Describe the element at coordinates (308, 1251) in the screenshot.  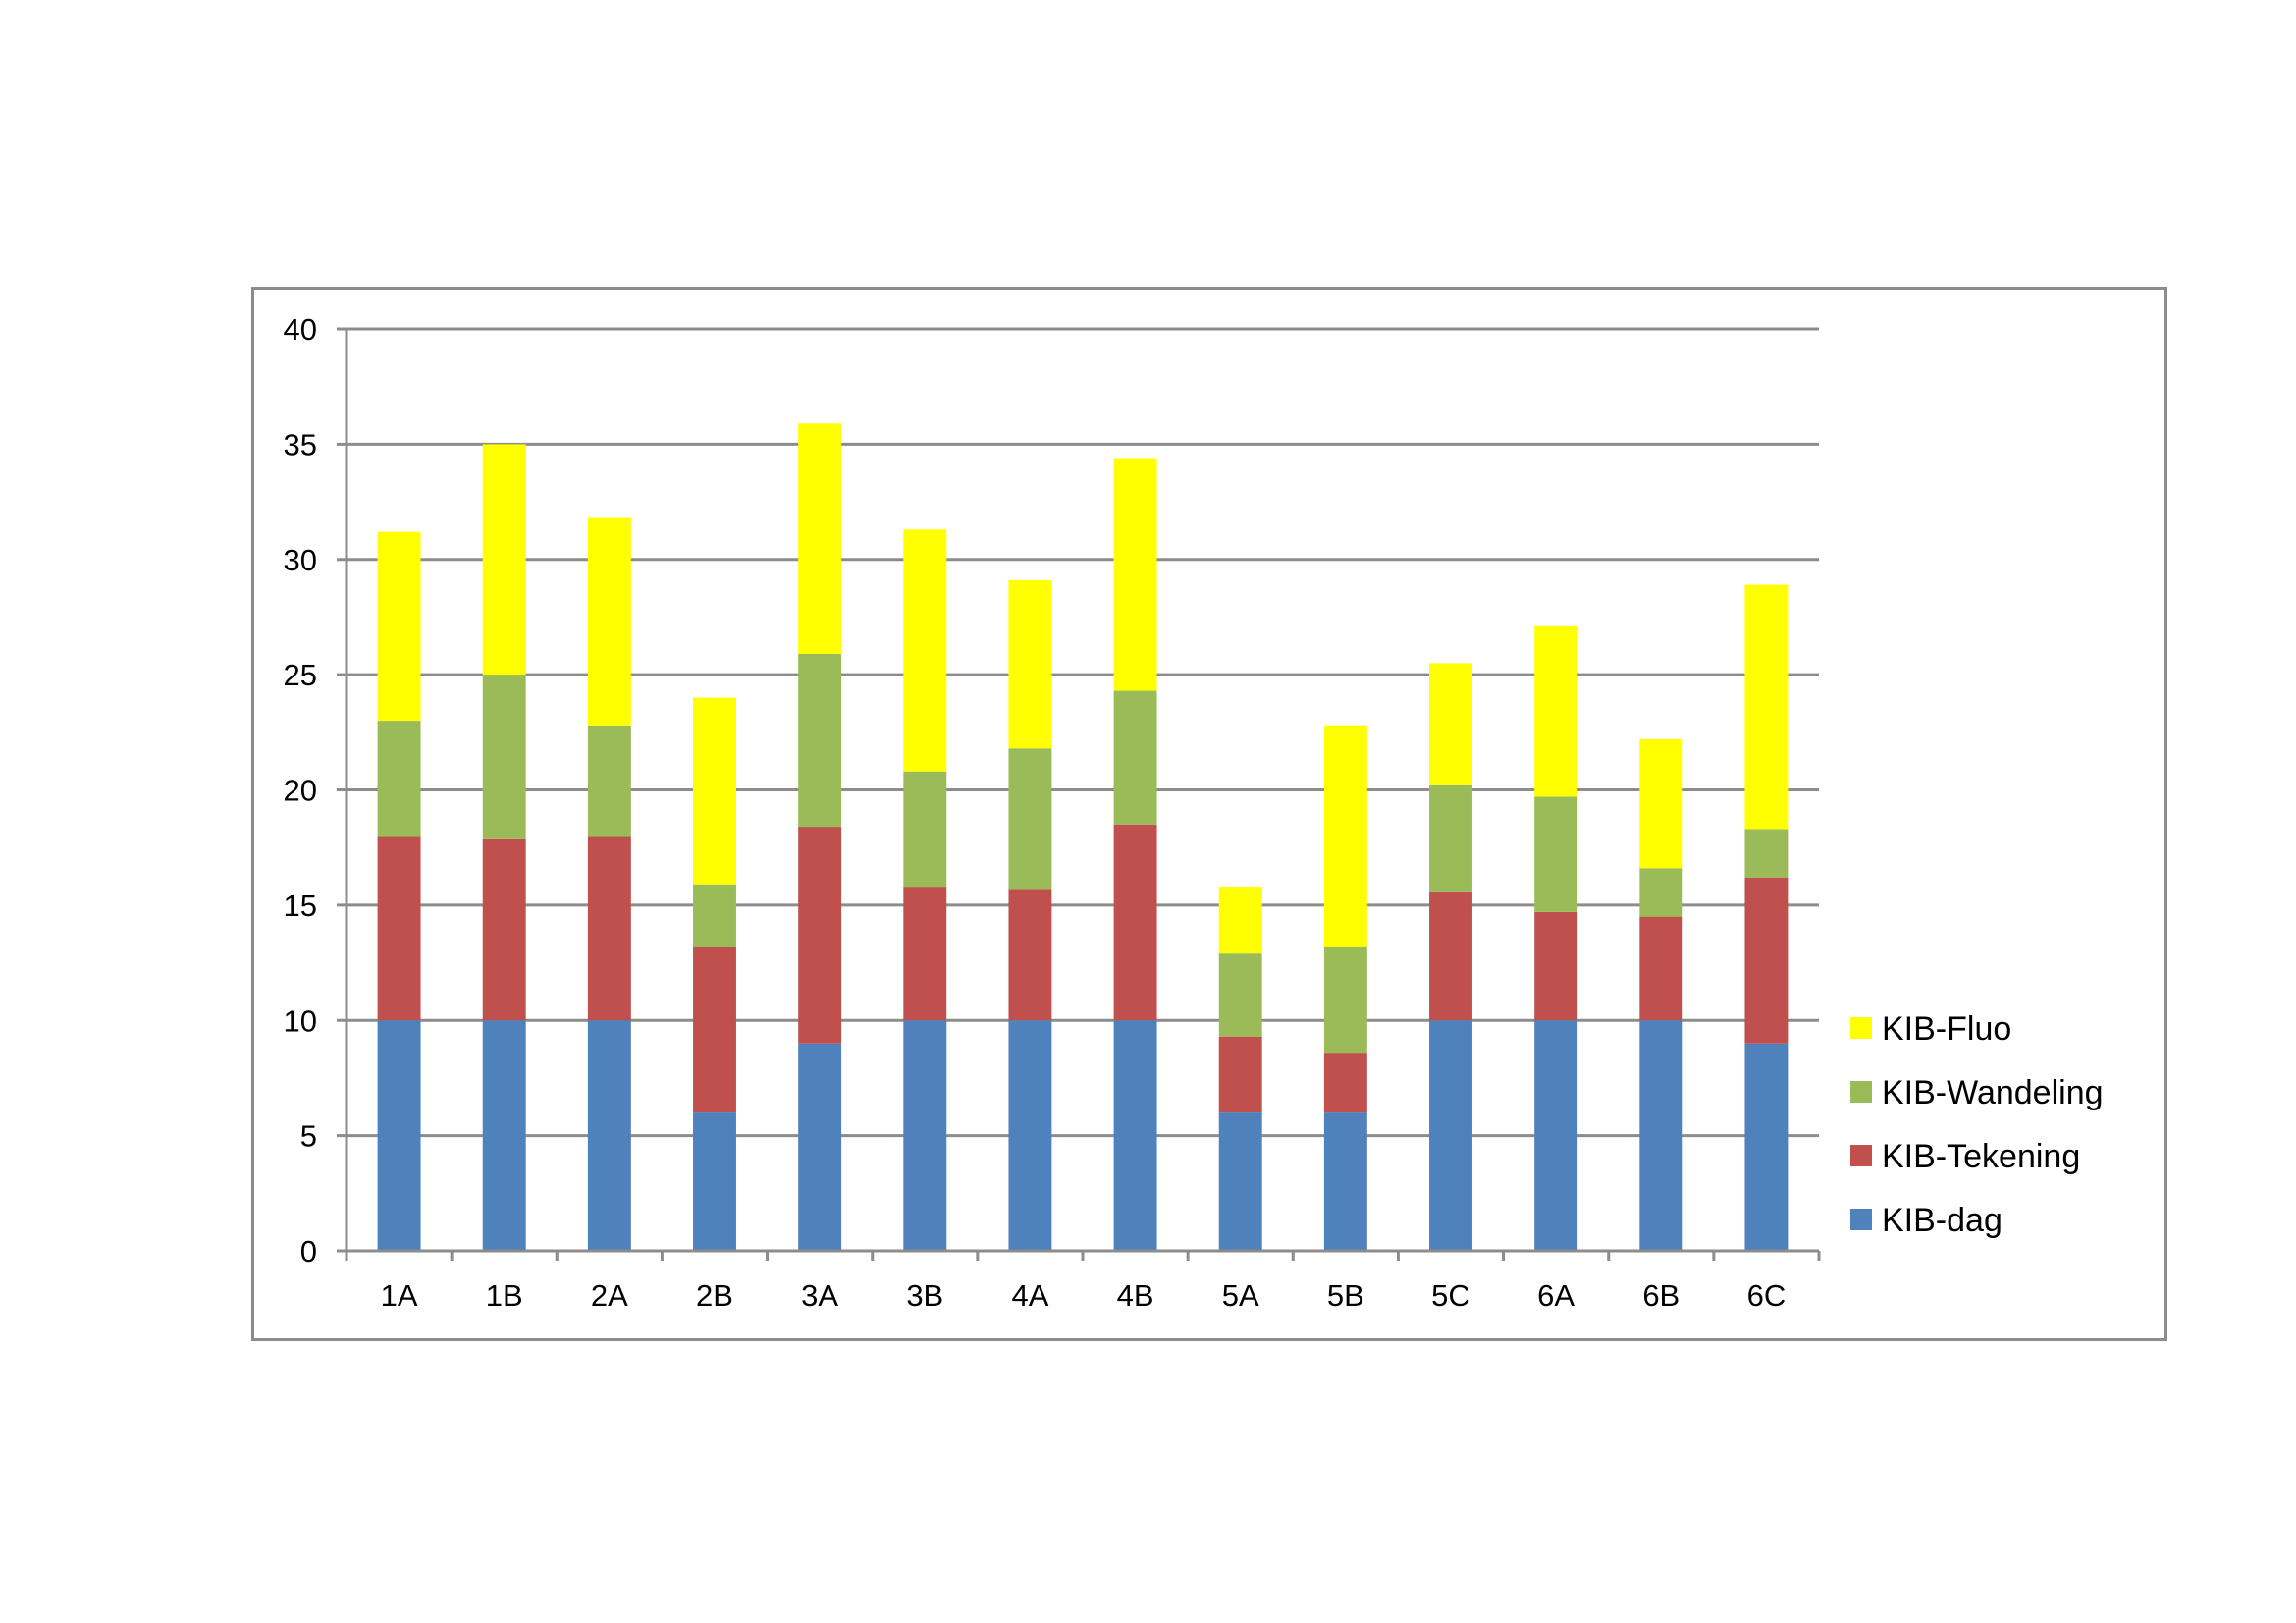
I see `y-tick-label-0: 0` at that location.